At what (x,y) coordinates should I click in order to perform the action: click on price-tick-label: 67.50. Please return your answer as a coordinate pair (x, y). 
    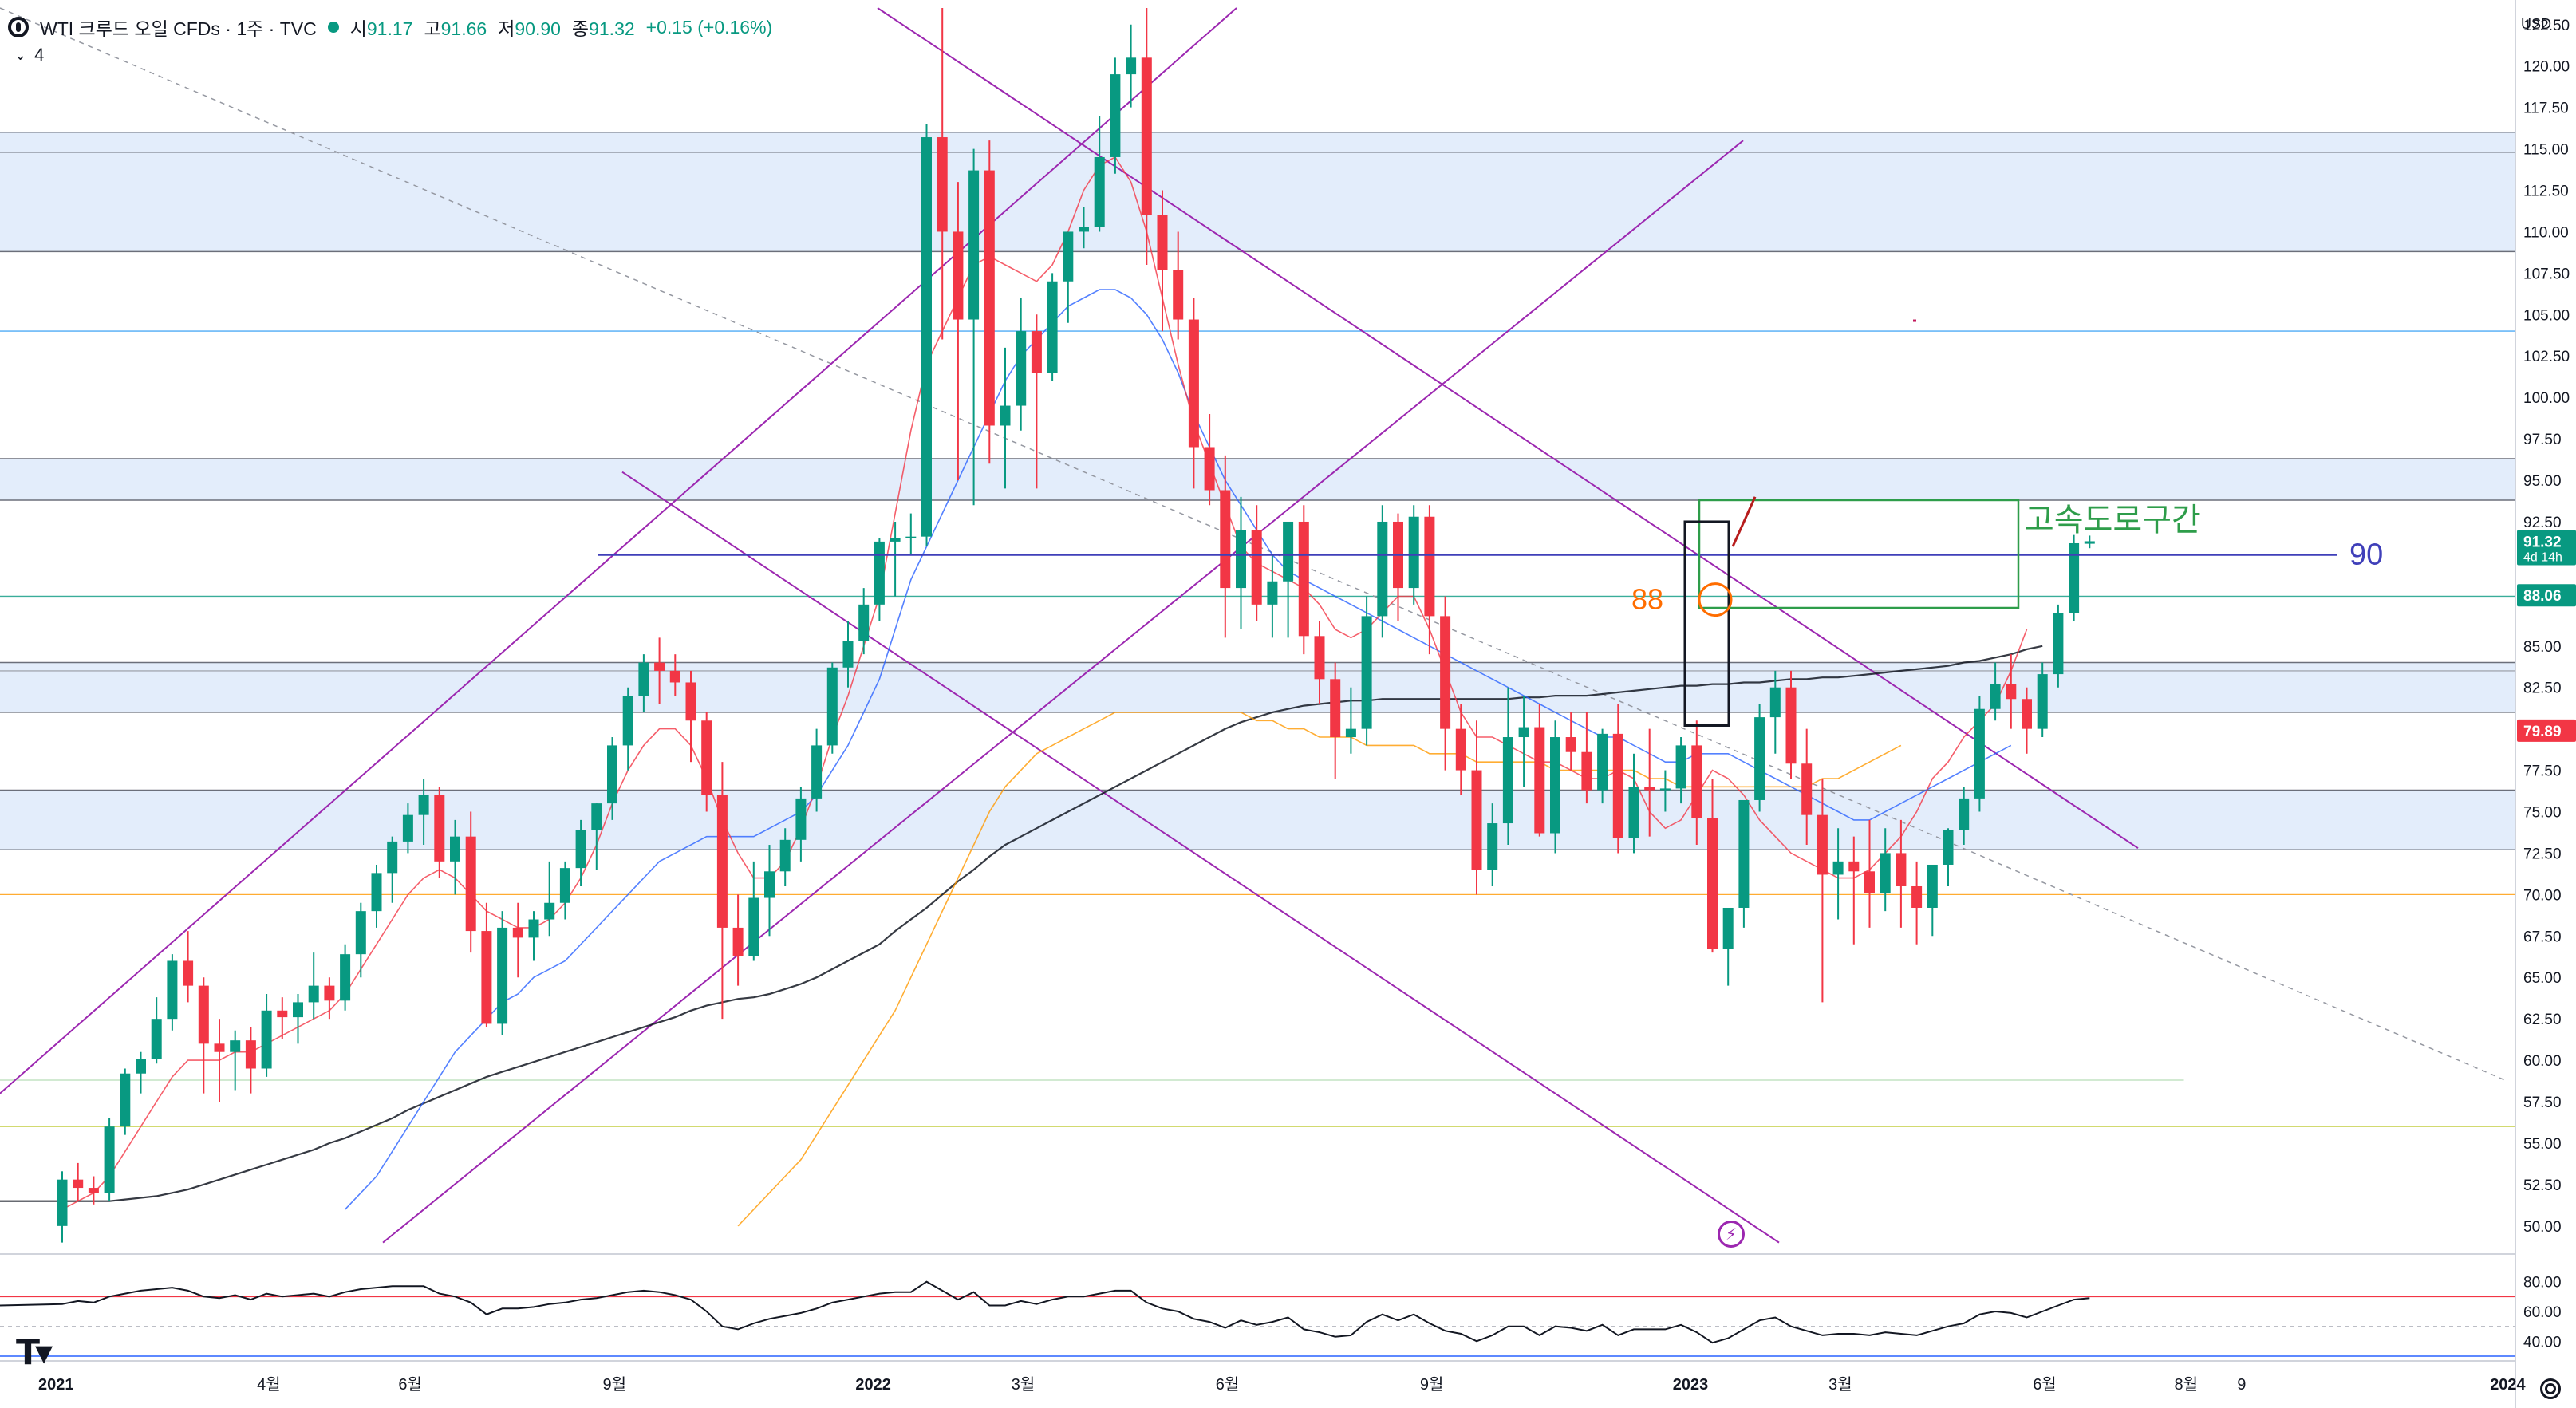
    Looking at the image, I should click on (2542, 937).